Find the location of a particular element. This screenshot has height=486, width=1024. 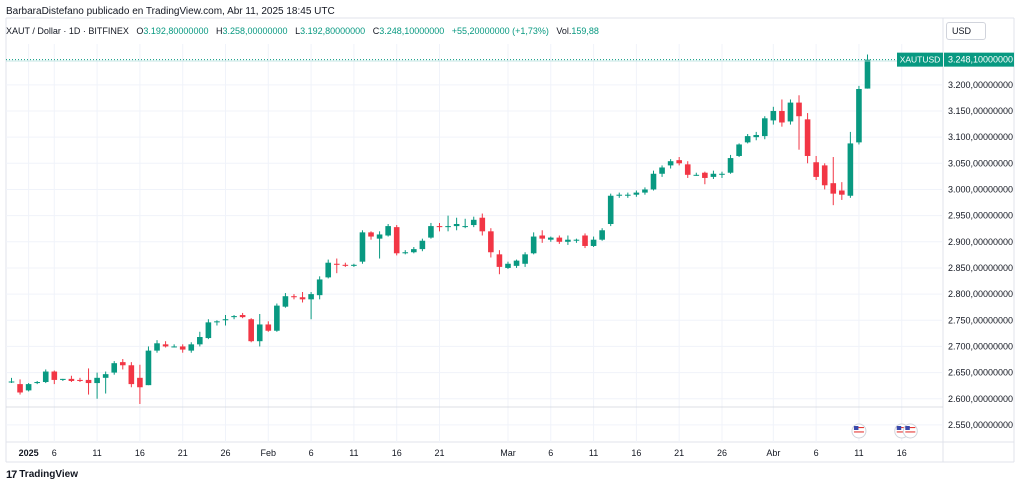

currency-selector: USD is located at coordinates (966, 31).